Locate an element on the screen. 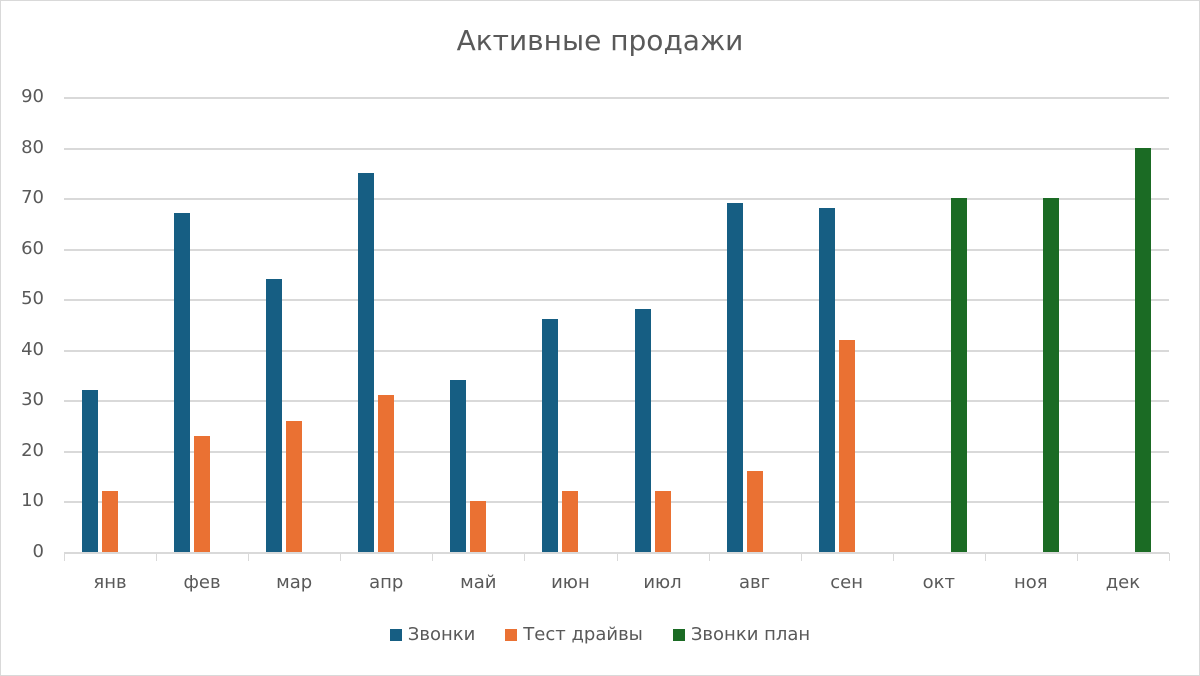 This screenshot has width=1200, height=676. legend-item: Тест драйвы is located at coordinates (574, 634).